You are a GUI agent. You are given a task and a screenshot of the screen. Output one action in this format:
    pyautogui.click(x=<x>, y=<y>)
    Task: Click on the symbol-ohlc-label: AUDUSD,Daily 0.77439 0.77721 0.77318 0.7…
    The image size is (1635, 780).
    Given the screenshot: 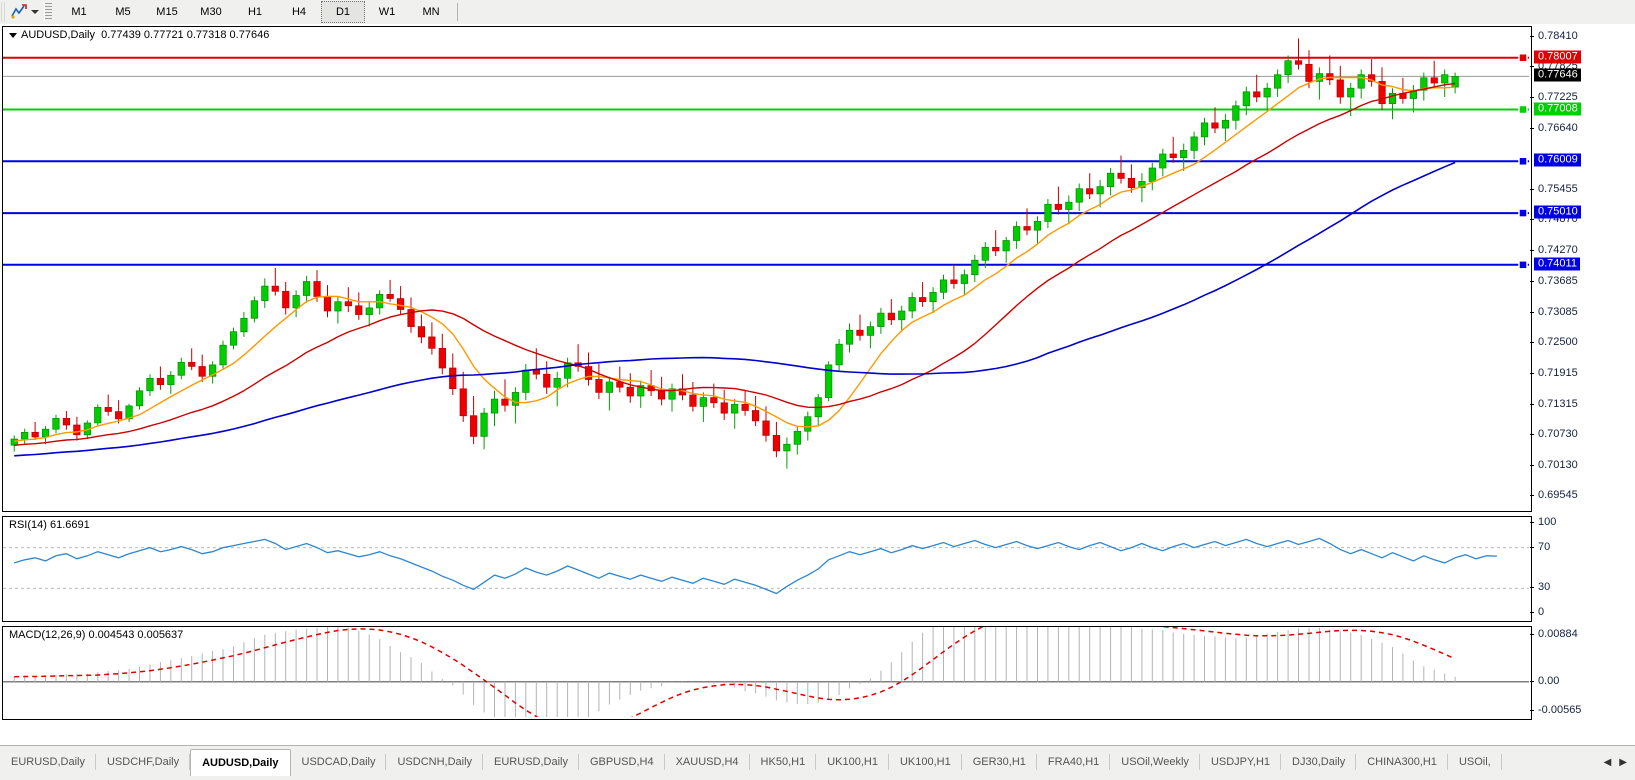 What is the action you would take?
    pyautogui.click(x=139, y=35)
    